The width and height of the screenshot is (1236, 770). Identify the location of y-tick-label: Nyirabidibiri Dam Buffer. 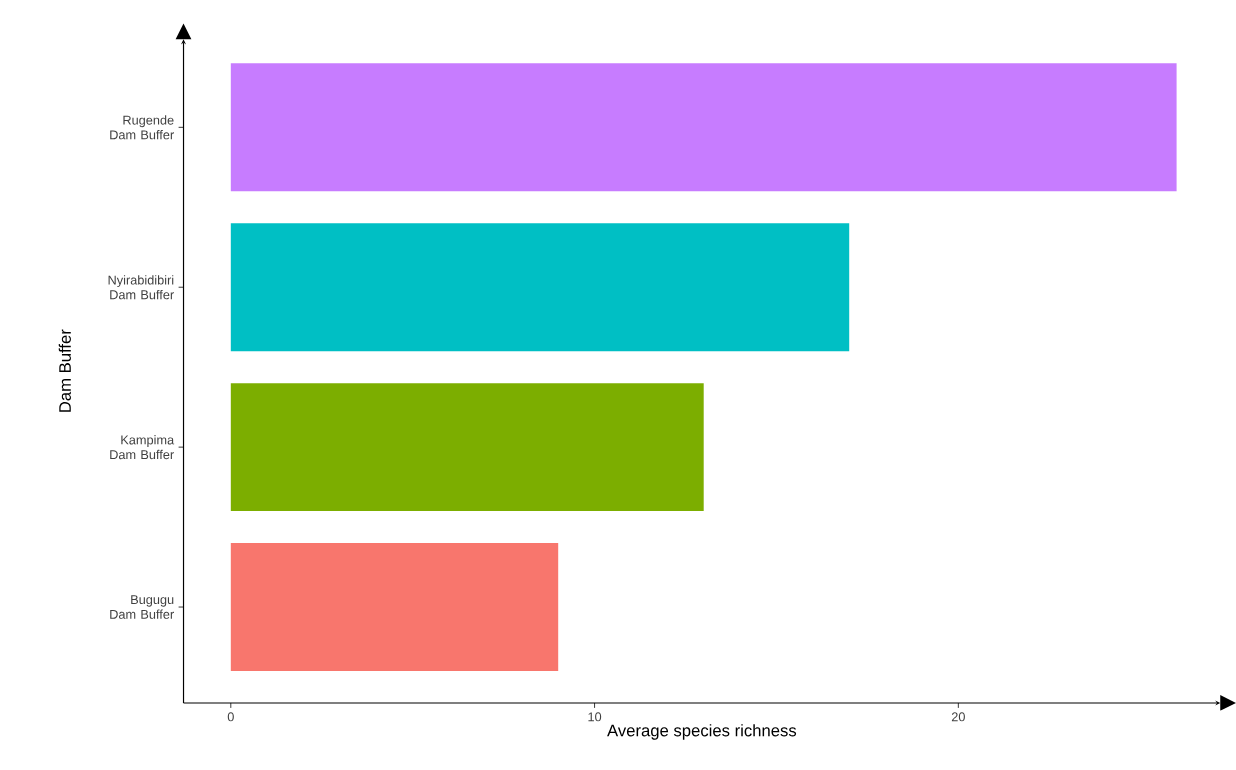
(141, 287).